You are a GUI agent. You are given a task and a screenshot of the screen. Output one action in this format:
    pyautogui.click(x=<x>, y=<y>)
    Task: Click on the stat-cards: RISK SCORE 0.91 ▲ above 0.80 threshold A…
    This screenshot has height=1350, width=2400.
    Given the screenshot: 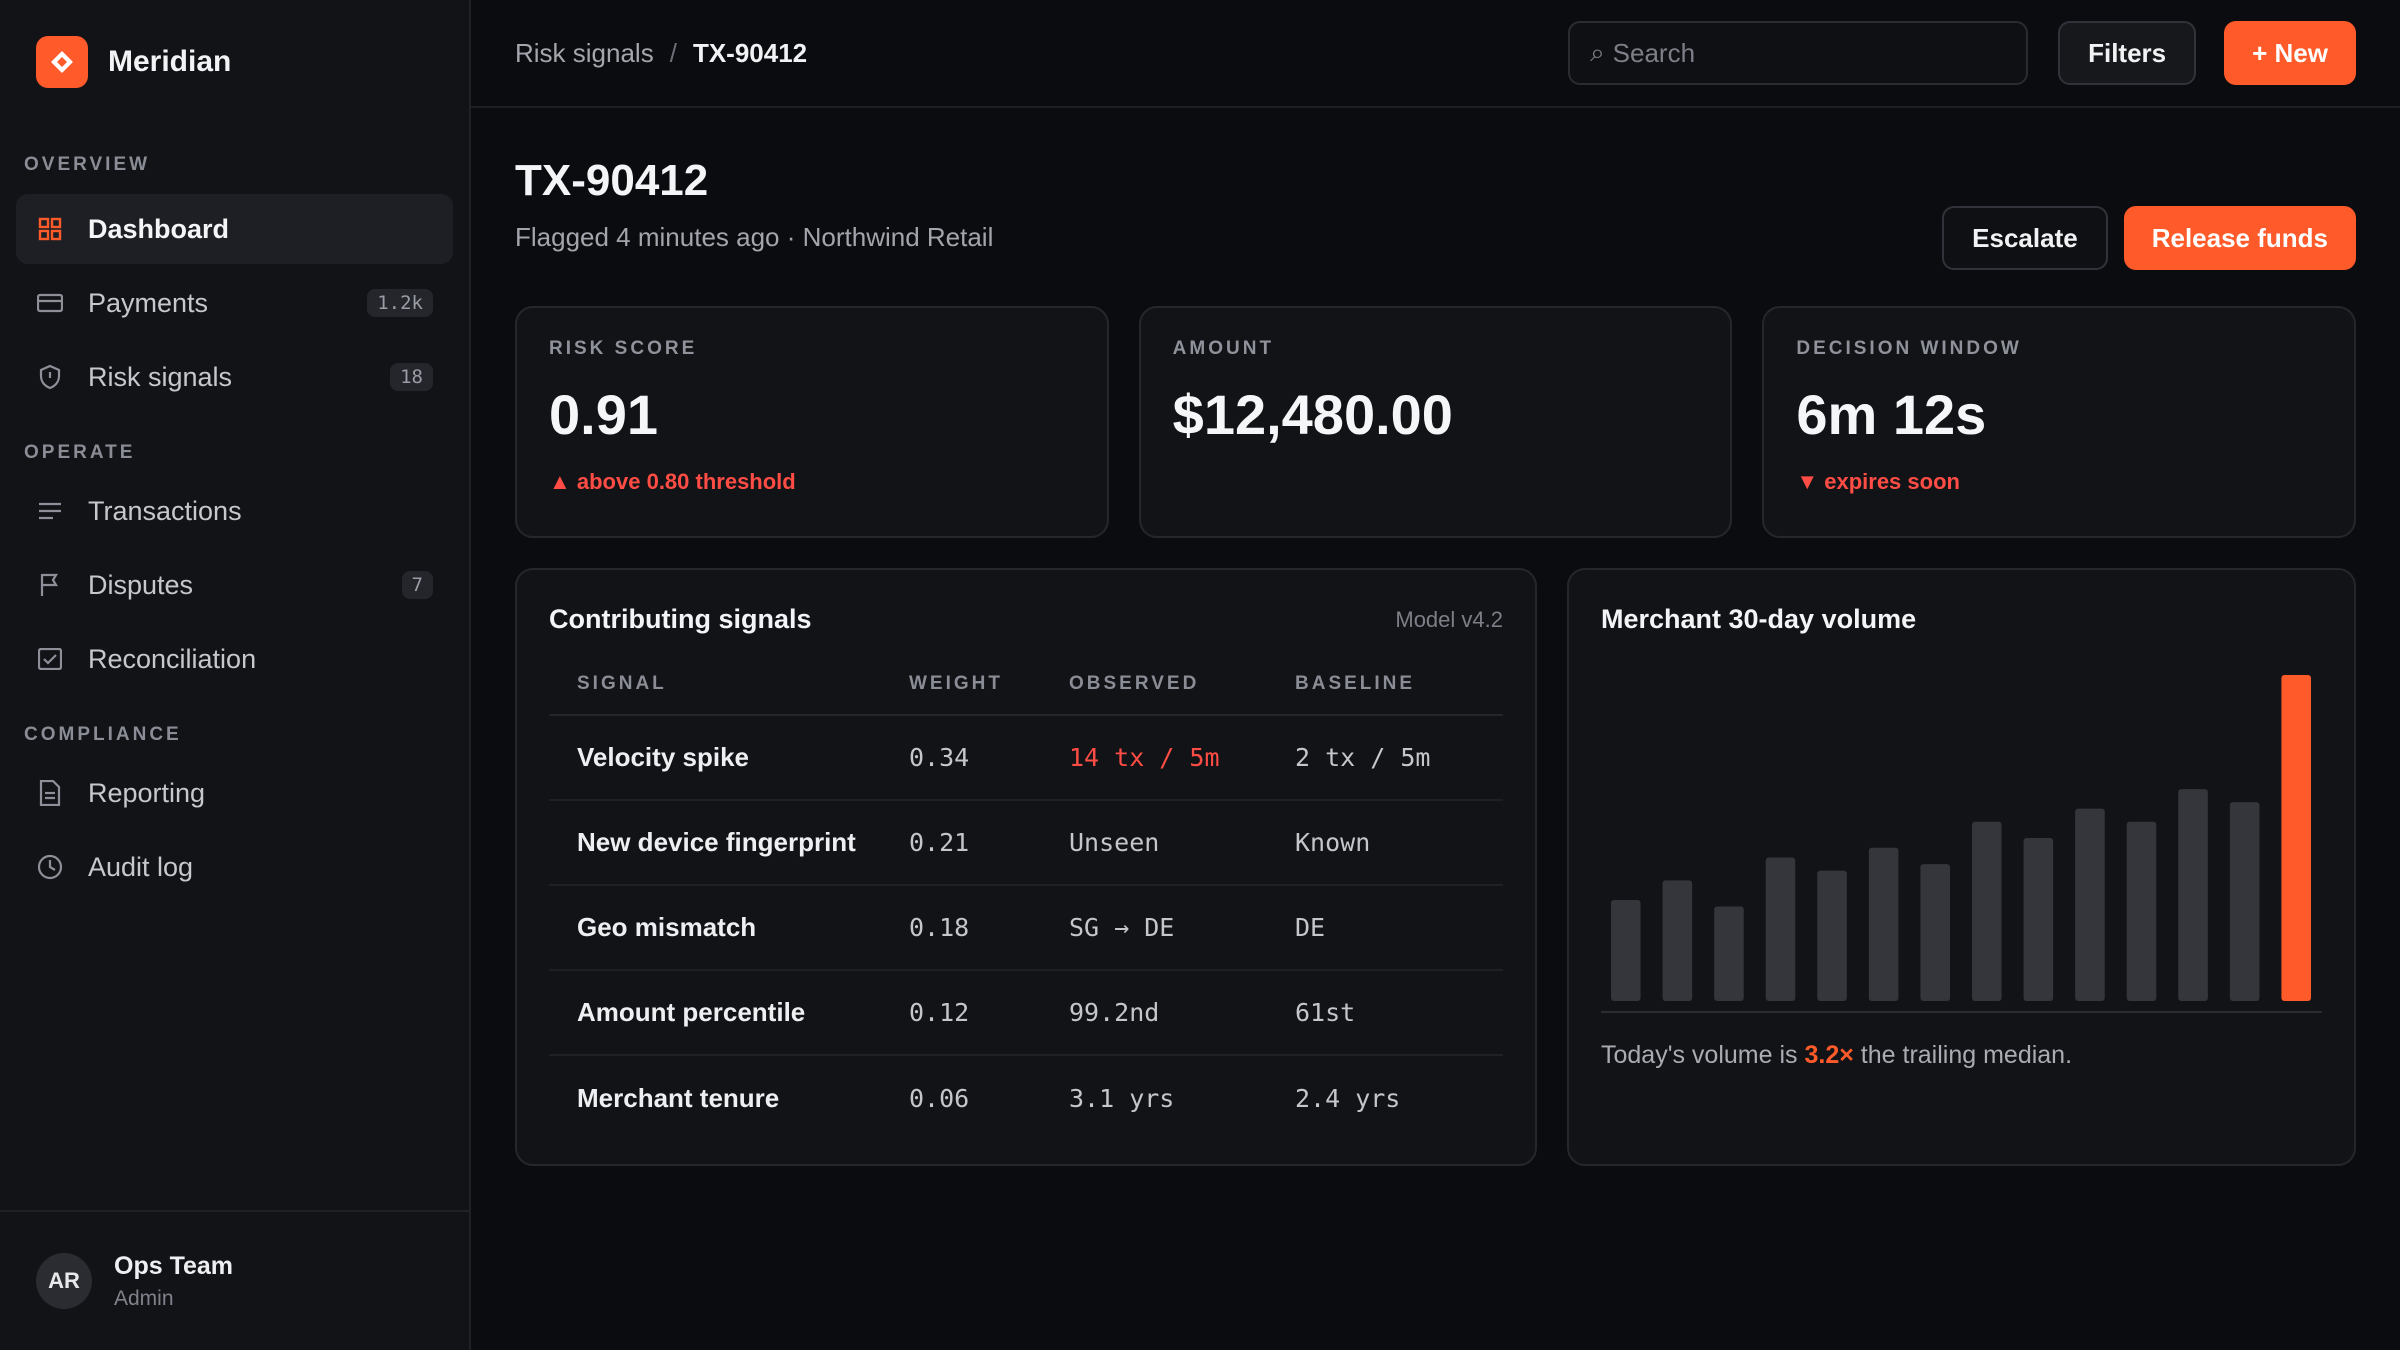 What is the action you would take?
    pyautogui.click(x=1436, y=422)
    